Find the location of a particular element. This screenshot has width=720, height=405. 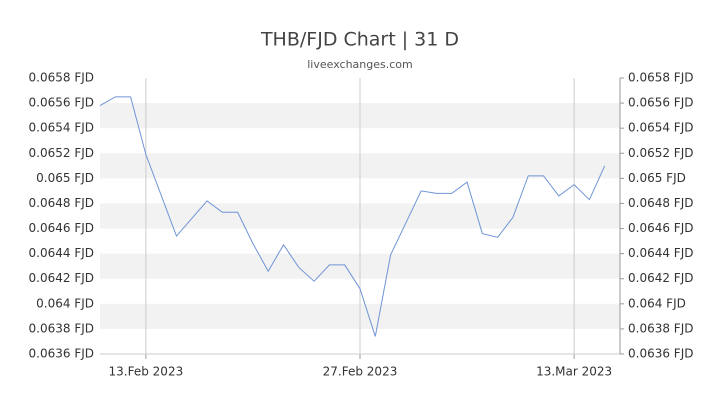

y2-tick-label: 0.0652 FJD is located at coordinates (660, 153).